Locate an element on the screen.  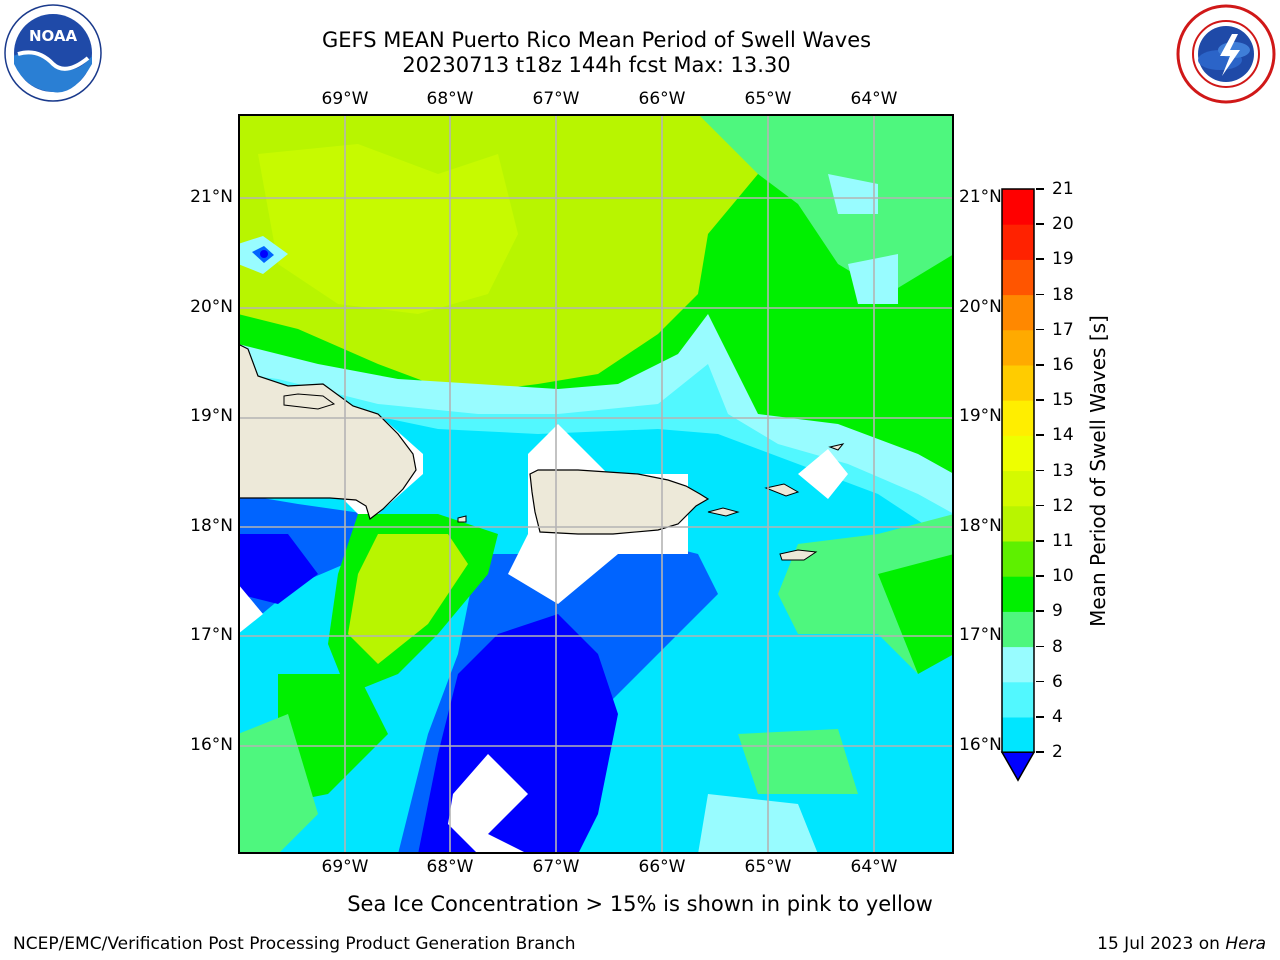
colorbar-tick-label: 11 is located at coordinates (1063, 541).